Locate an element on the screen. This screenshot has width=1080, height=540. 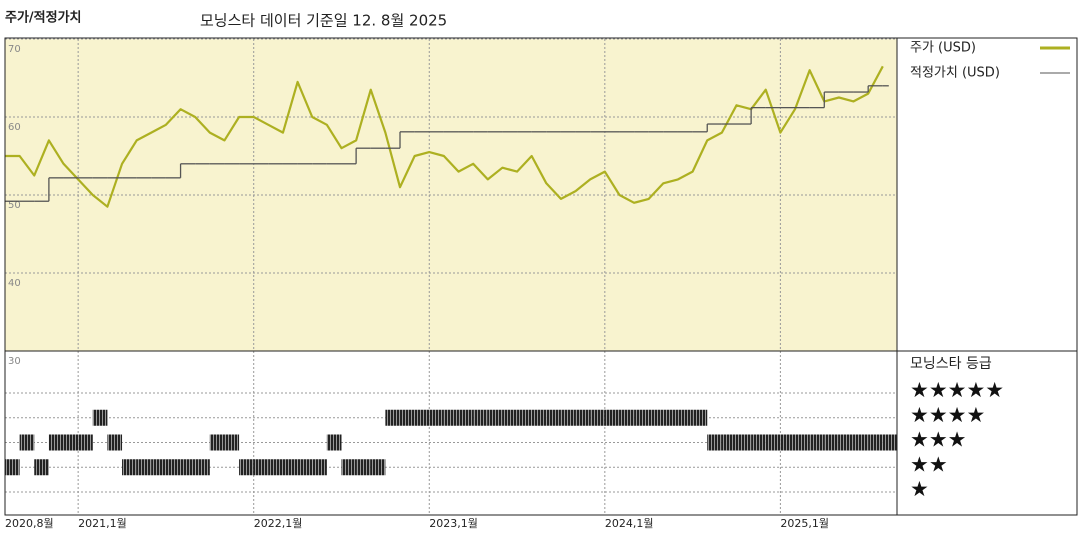
chart-subtitle: 모닝스타 데이터 기준일 12. 8월 2025 is located at coordinates (323, 21).